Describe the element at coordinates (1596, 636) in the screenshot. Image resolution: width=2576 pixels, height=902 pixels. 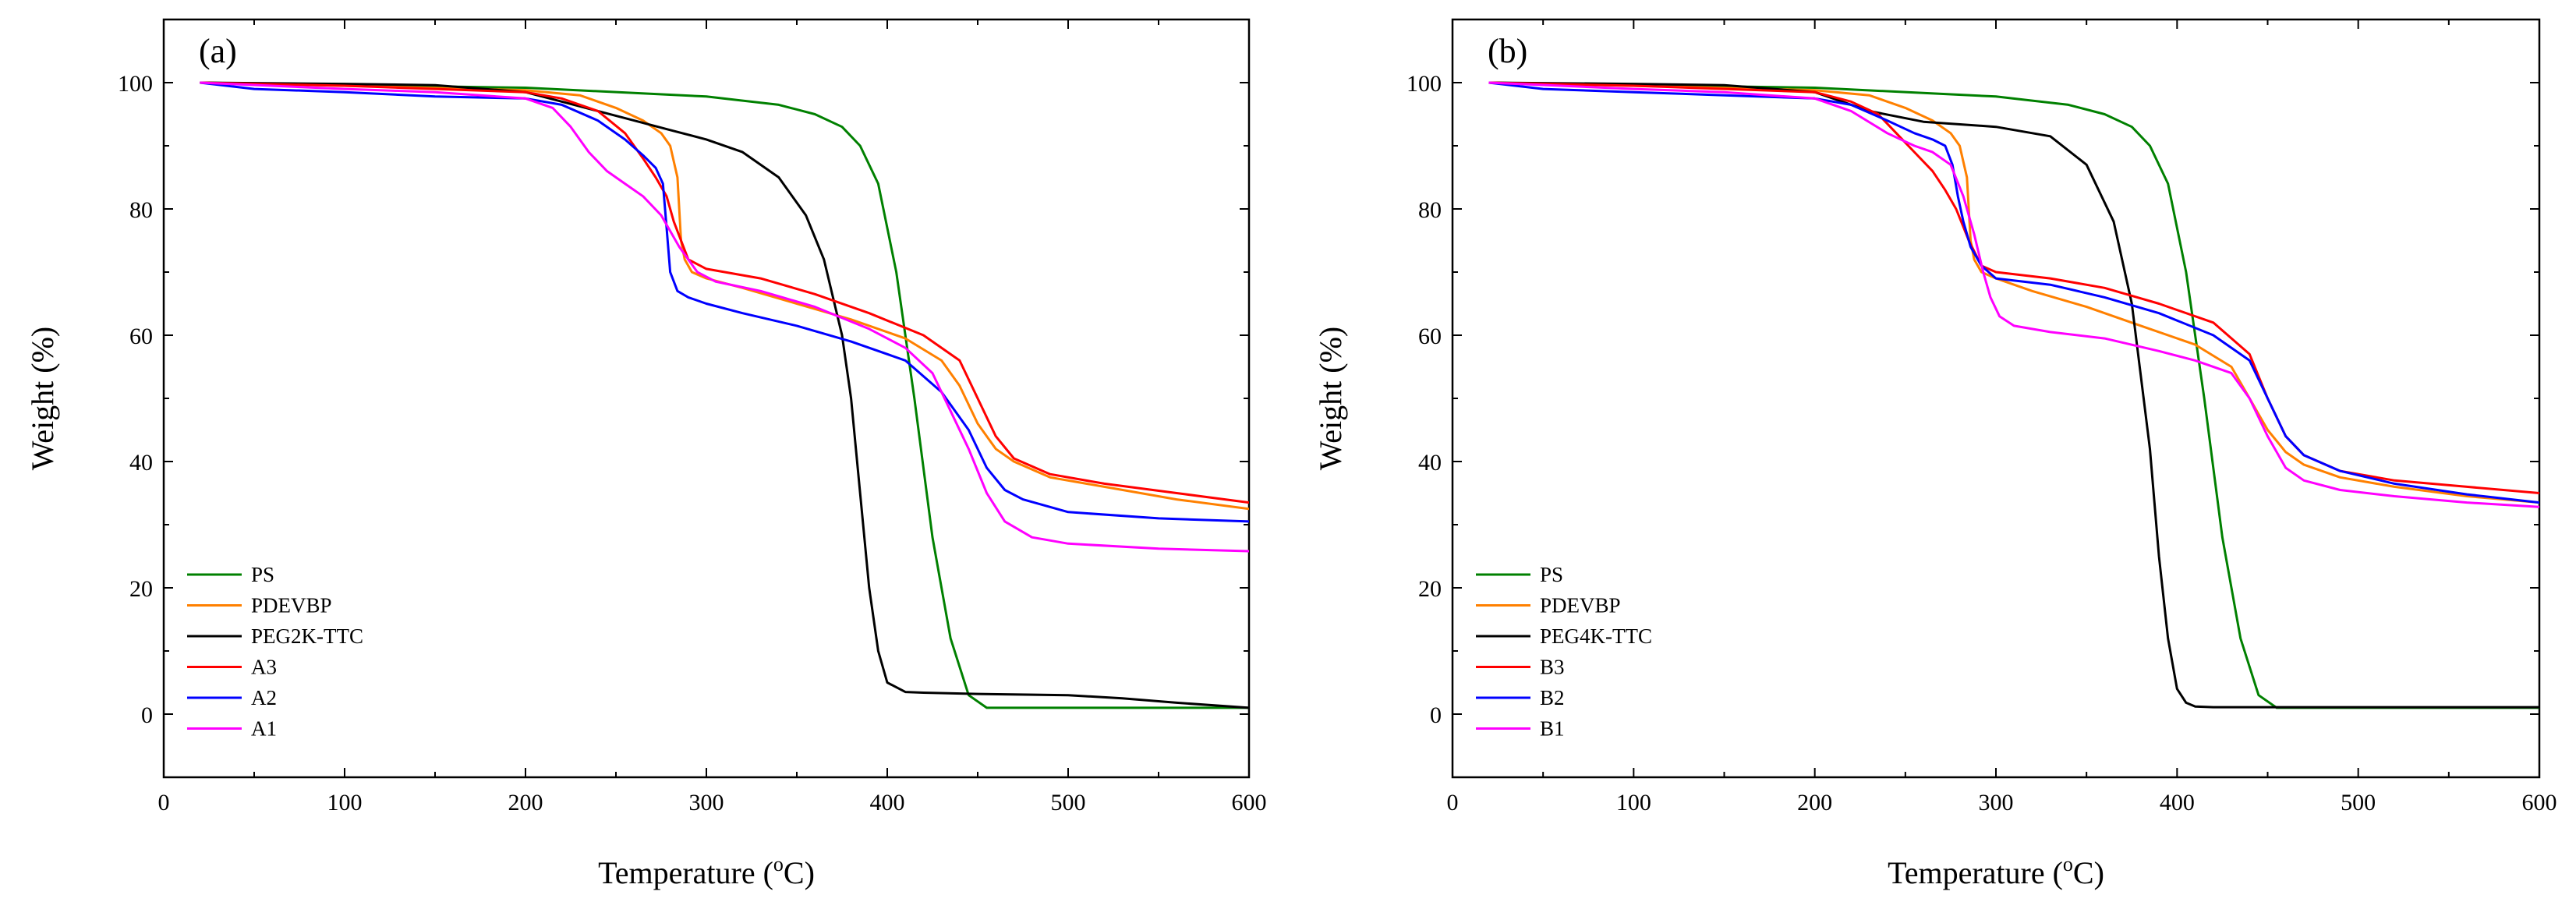
I see `legend-label-peg4k-ttc: PEG4K-TTC` at that location.